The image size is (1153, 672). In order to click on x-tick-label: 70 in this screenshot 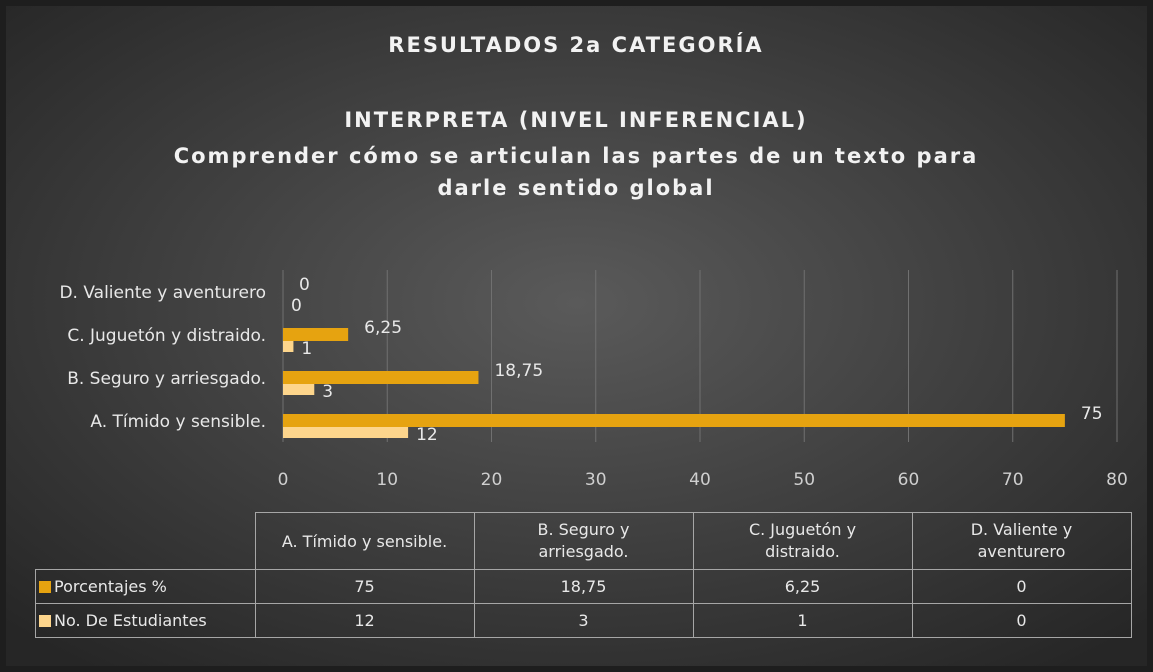, I will do `click(1013, 480)`.